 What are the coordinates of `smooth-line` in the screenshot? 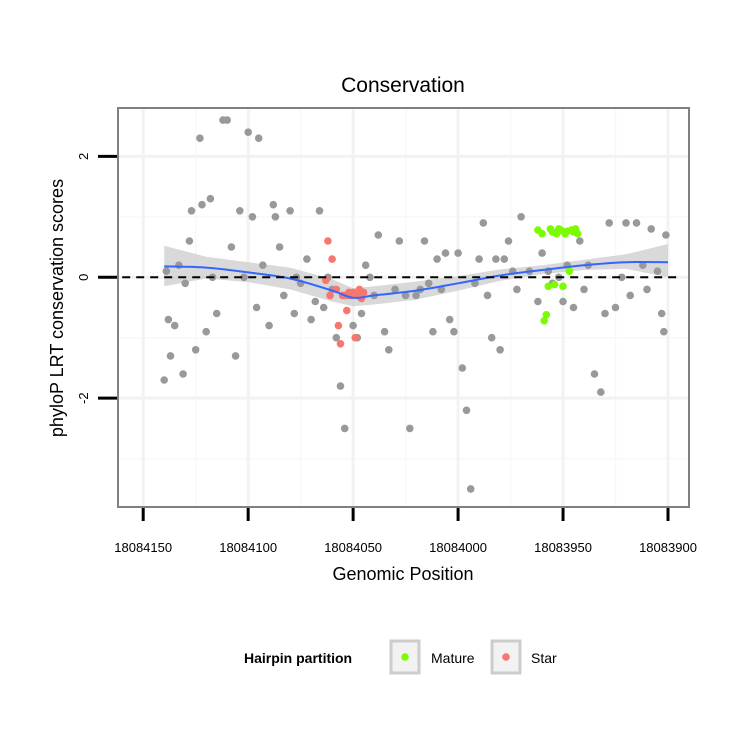 It's located at (416, 279).